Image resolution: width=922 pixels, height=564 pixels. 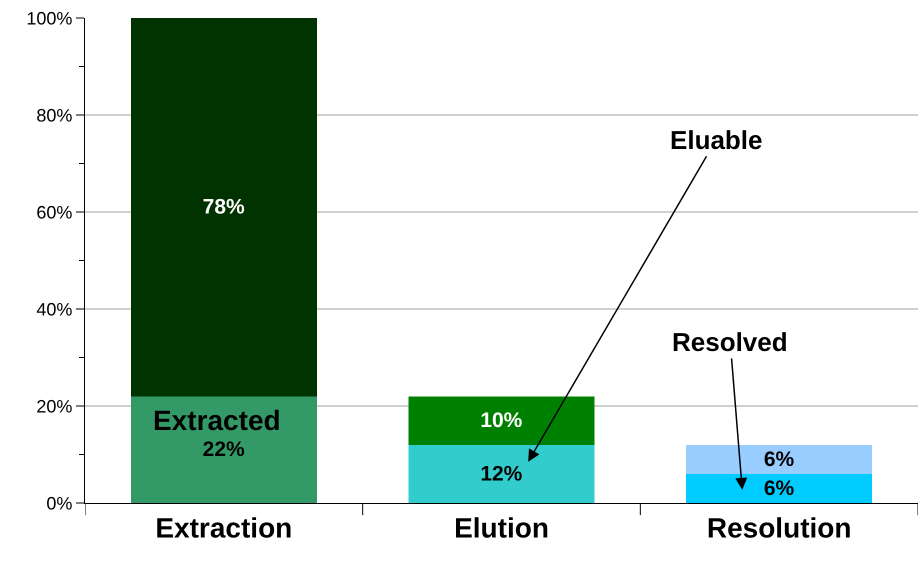 I want to click on annotation: Extracted, so click(x=217, y=420).